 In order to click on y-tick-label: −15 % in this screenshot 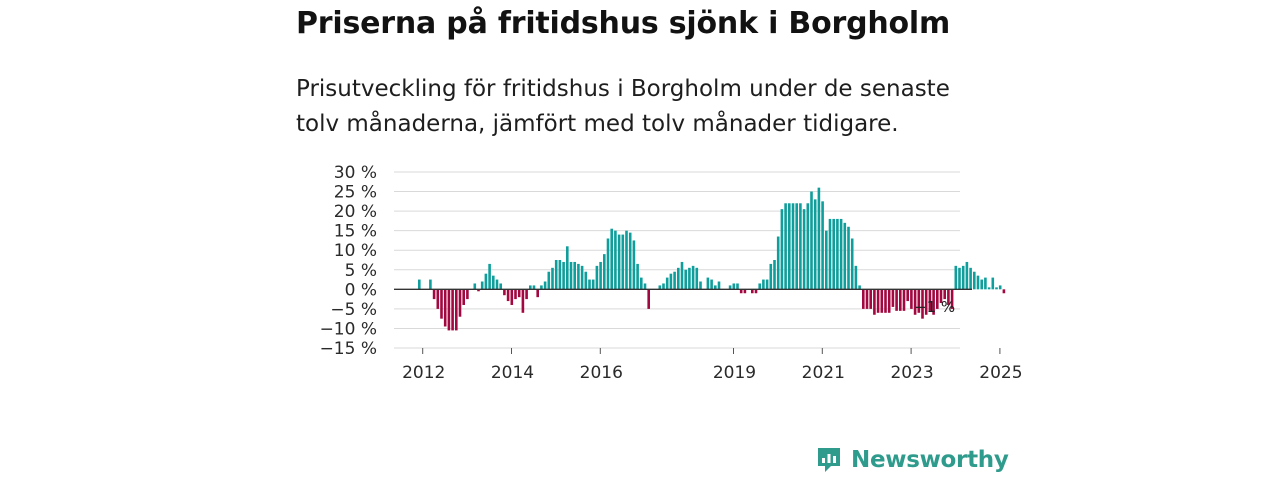, I will do `click(348, 349)`.